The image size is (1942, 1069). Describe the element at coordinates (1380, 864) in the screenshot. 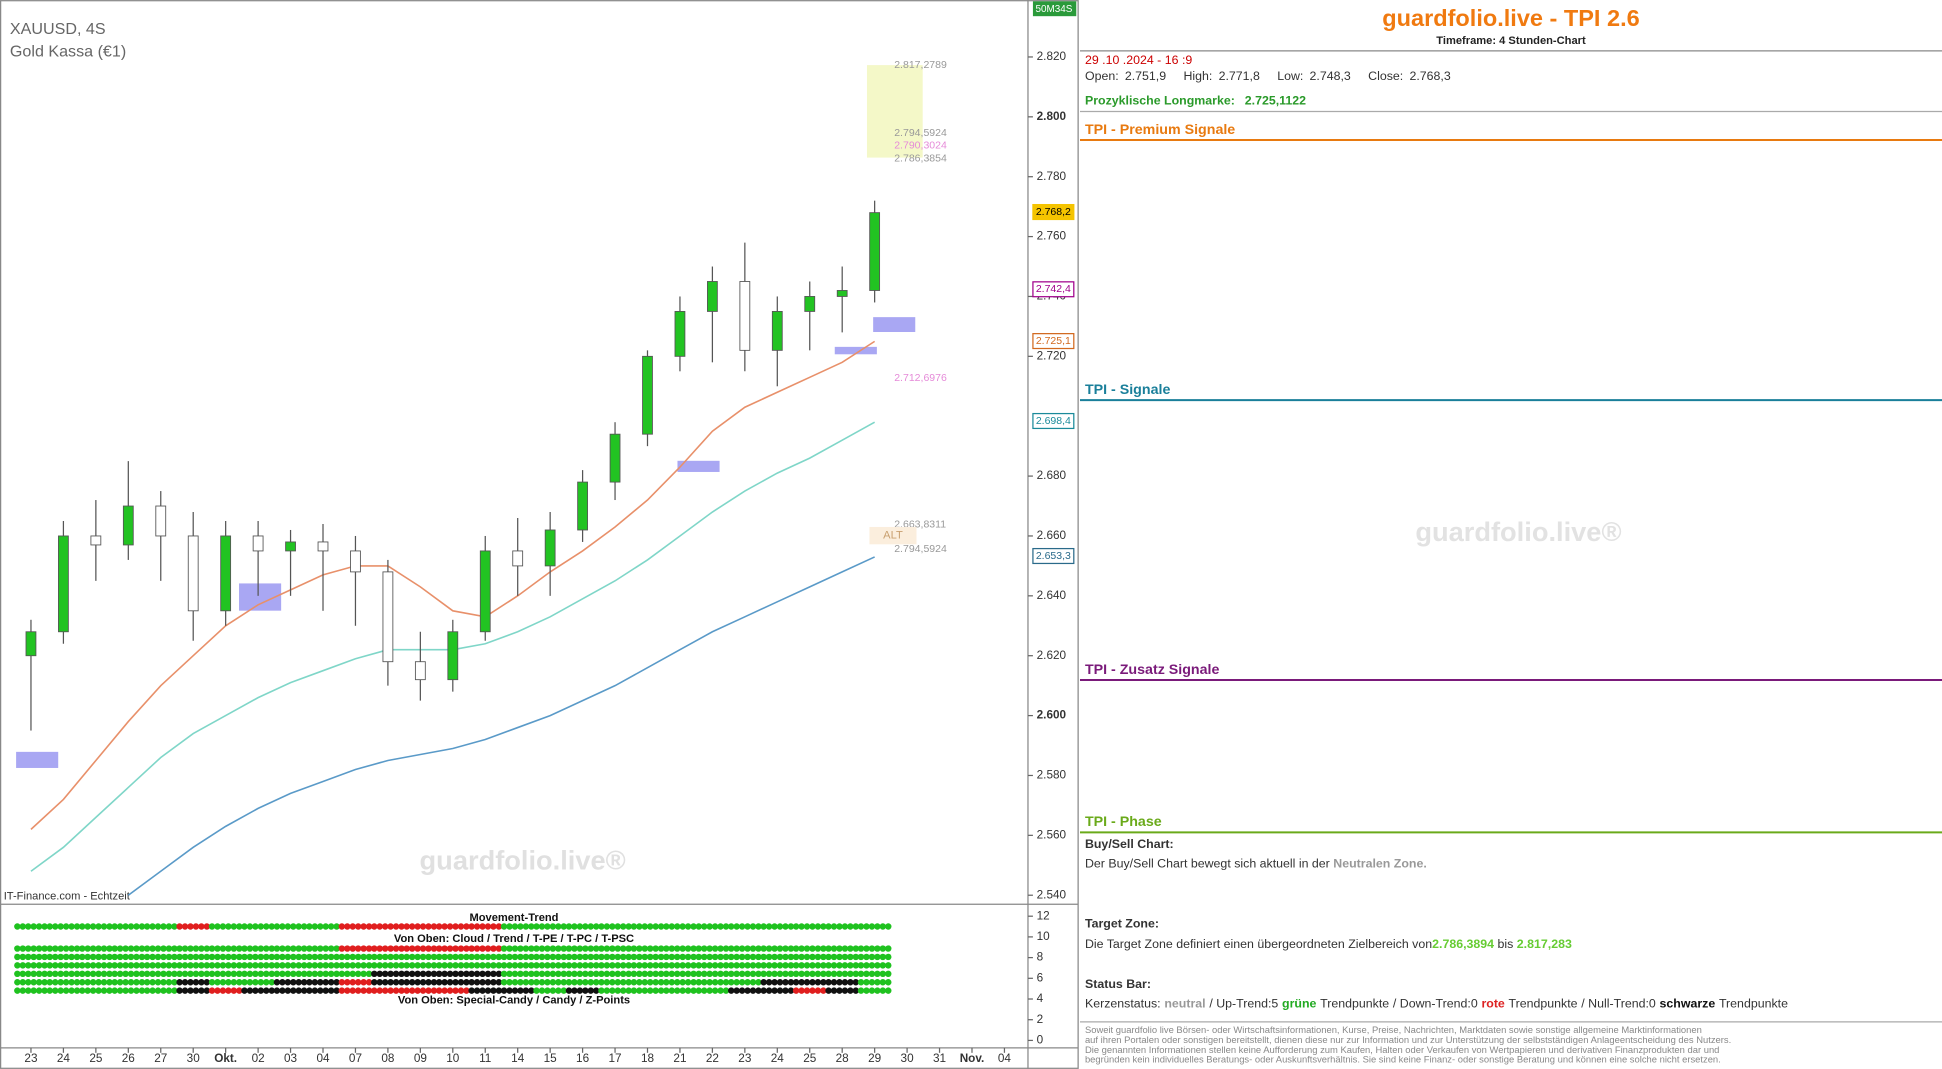

I see `zone: Neutralen Zone.` at that location.